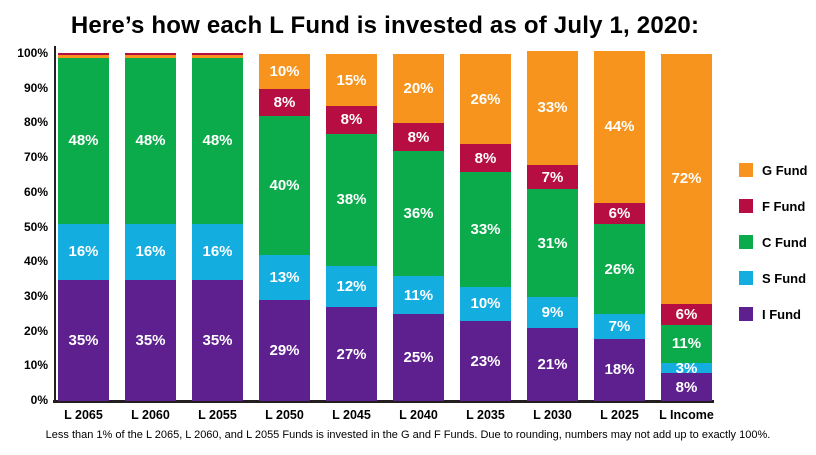  I want to click on x-axis-label-l-2040: L 2040, so click(418, 415).